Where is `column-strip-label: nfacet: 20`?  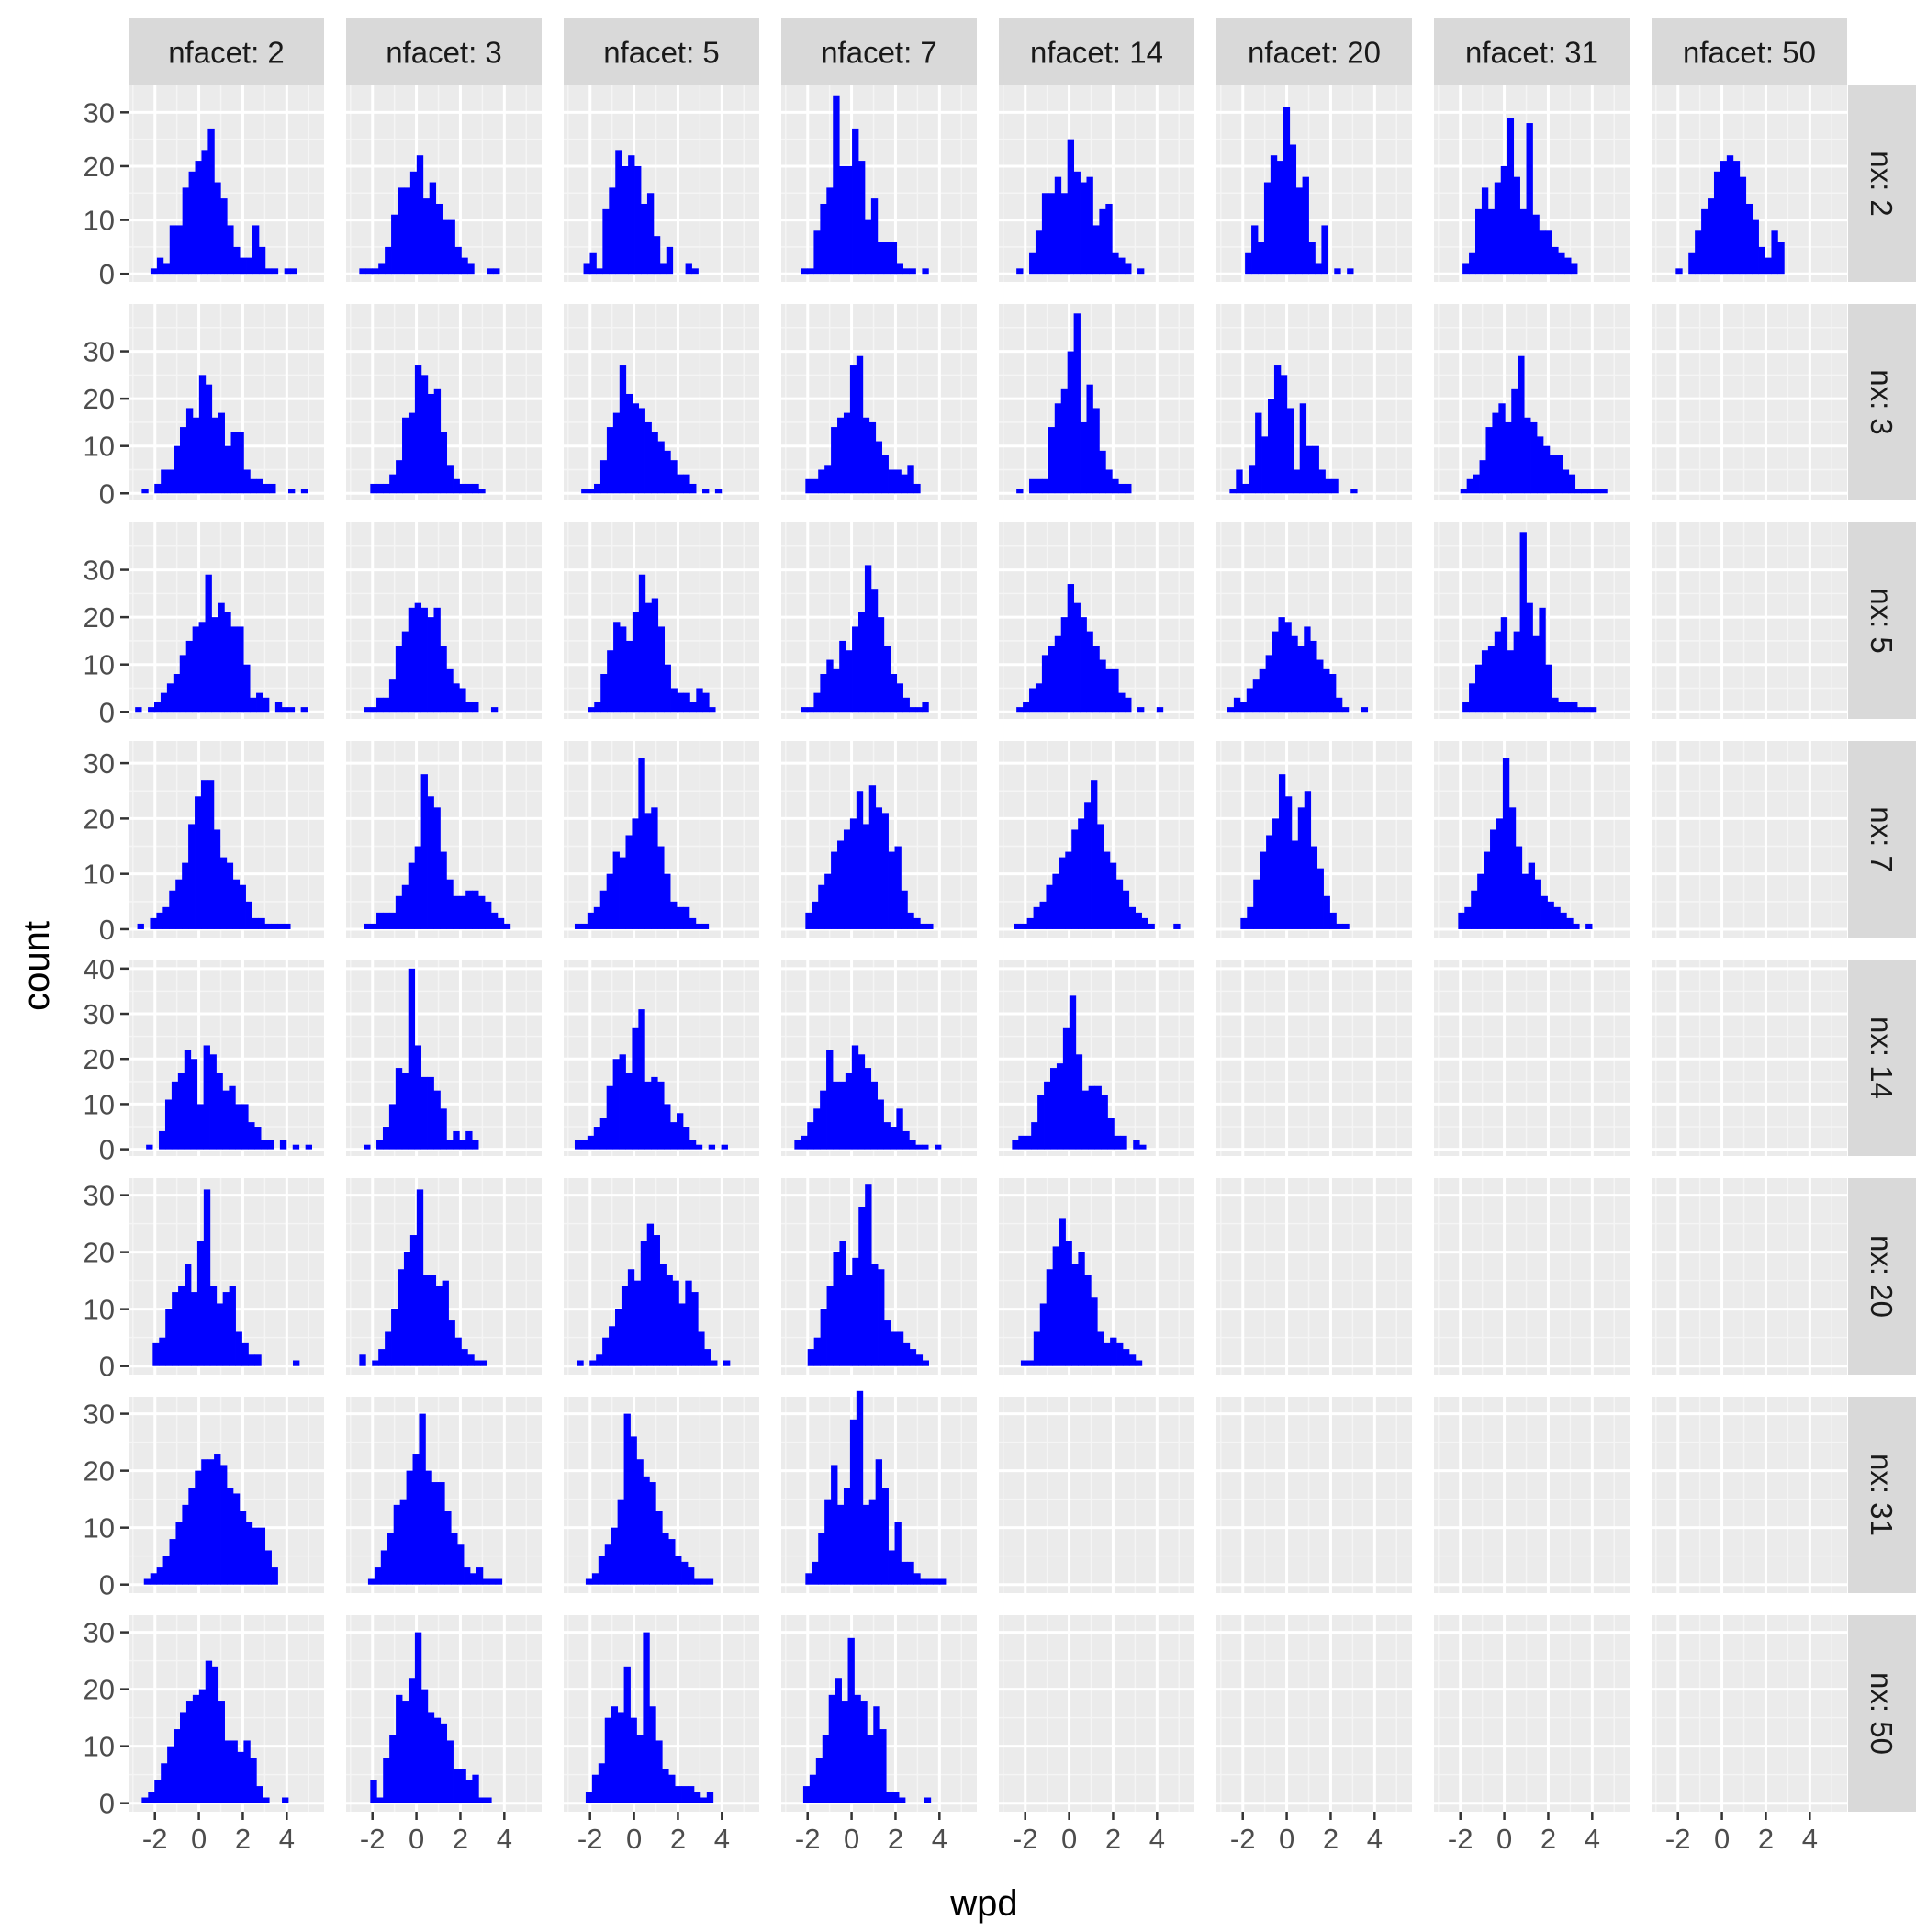
column-strip-label: nfacet: 20 is located at coordinates (1315, 53).